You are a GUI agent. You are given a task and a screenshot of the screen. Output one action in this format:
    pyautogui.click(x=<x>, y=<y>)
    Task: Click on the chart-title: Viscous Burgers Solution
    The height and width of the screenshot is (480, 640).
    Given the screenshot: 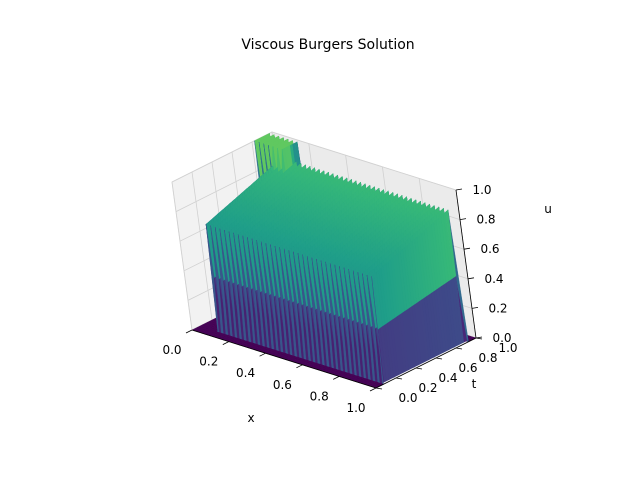 What is the action you would take?
    pyautogui.click(x=327, y=45)
    